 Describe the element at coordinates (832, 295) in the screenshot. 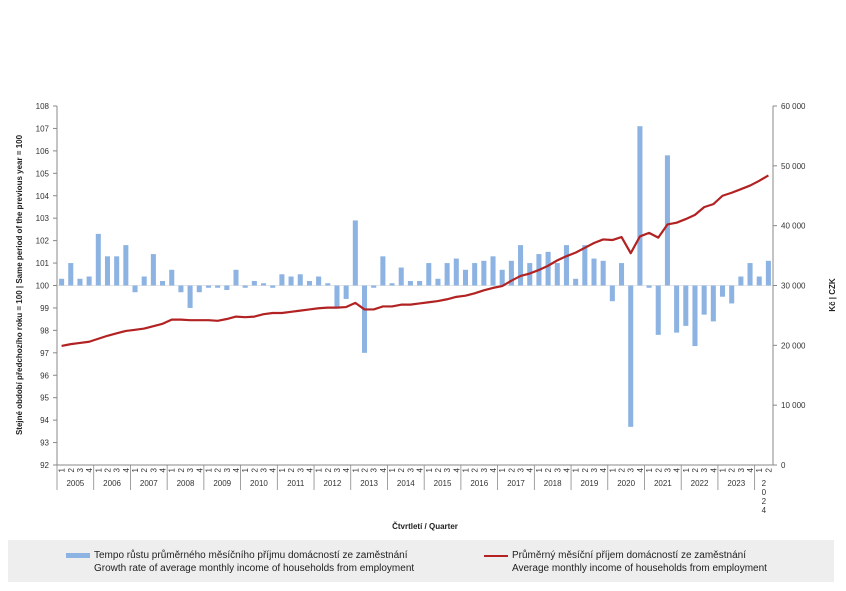

I see `y-axis-right-title: Kč | CZK` at that location.